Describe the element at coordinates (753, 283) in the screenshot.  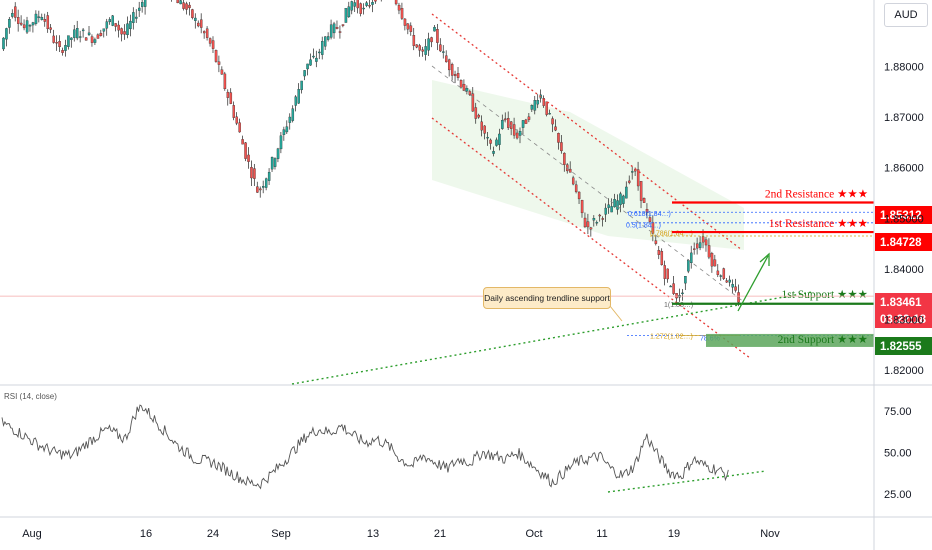
I see `projection-arrow` at that location.